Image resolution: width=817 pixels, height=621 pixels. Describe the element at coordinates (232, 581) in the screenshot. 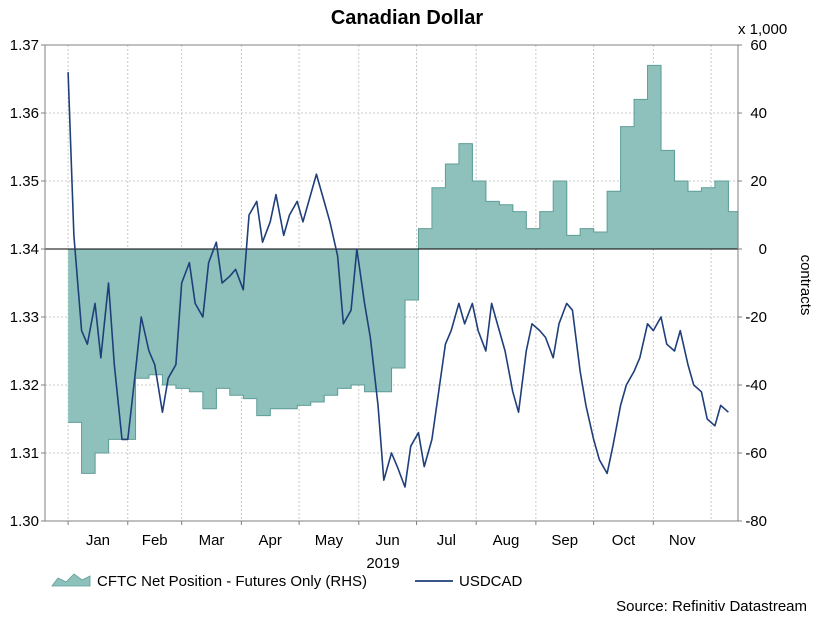

I see `legend-label-cftc: CFTC Net Position - Futures Only (RHS)` at that location.